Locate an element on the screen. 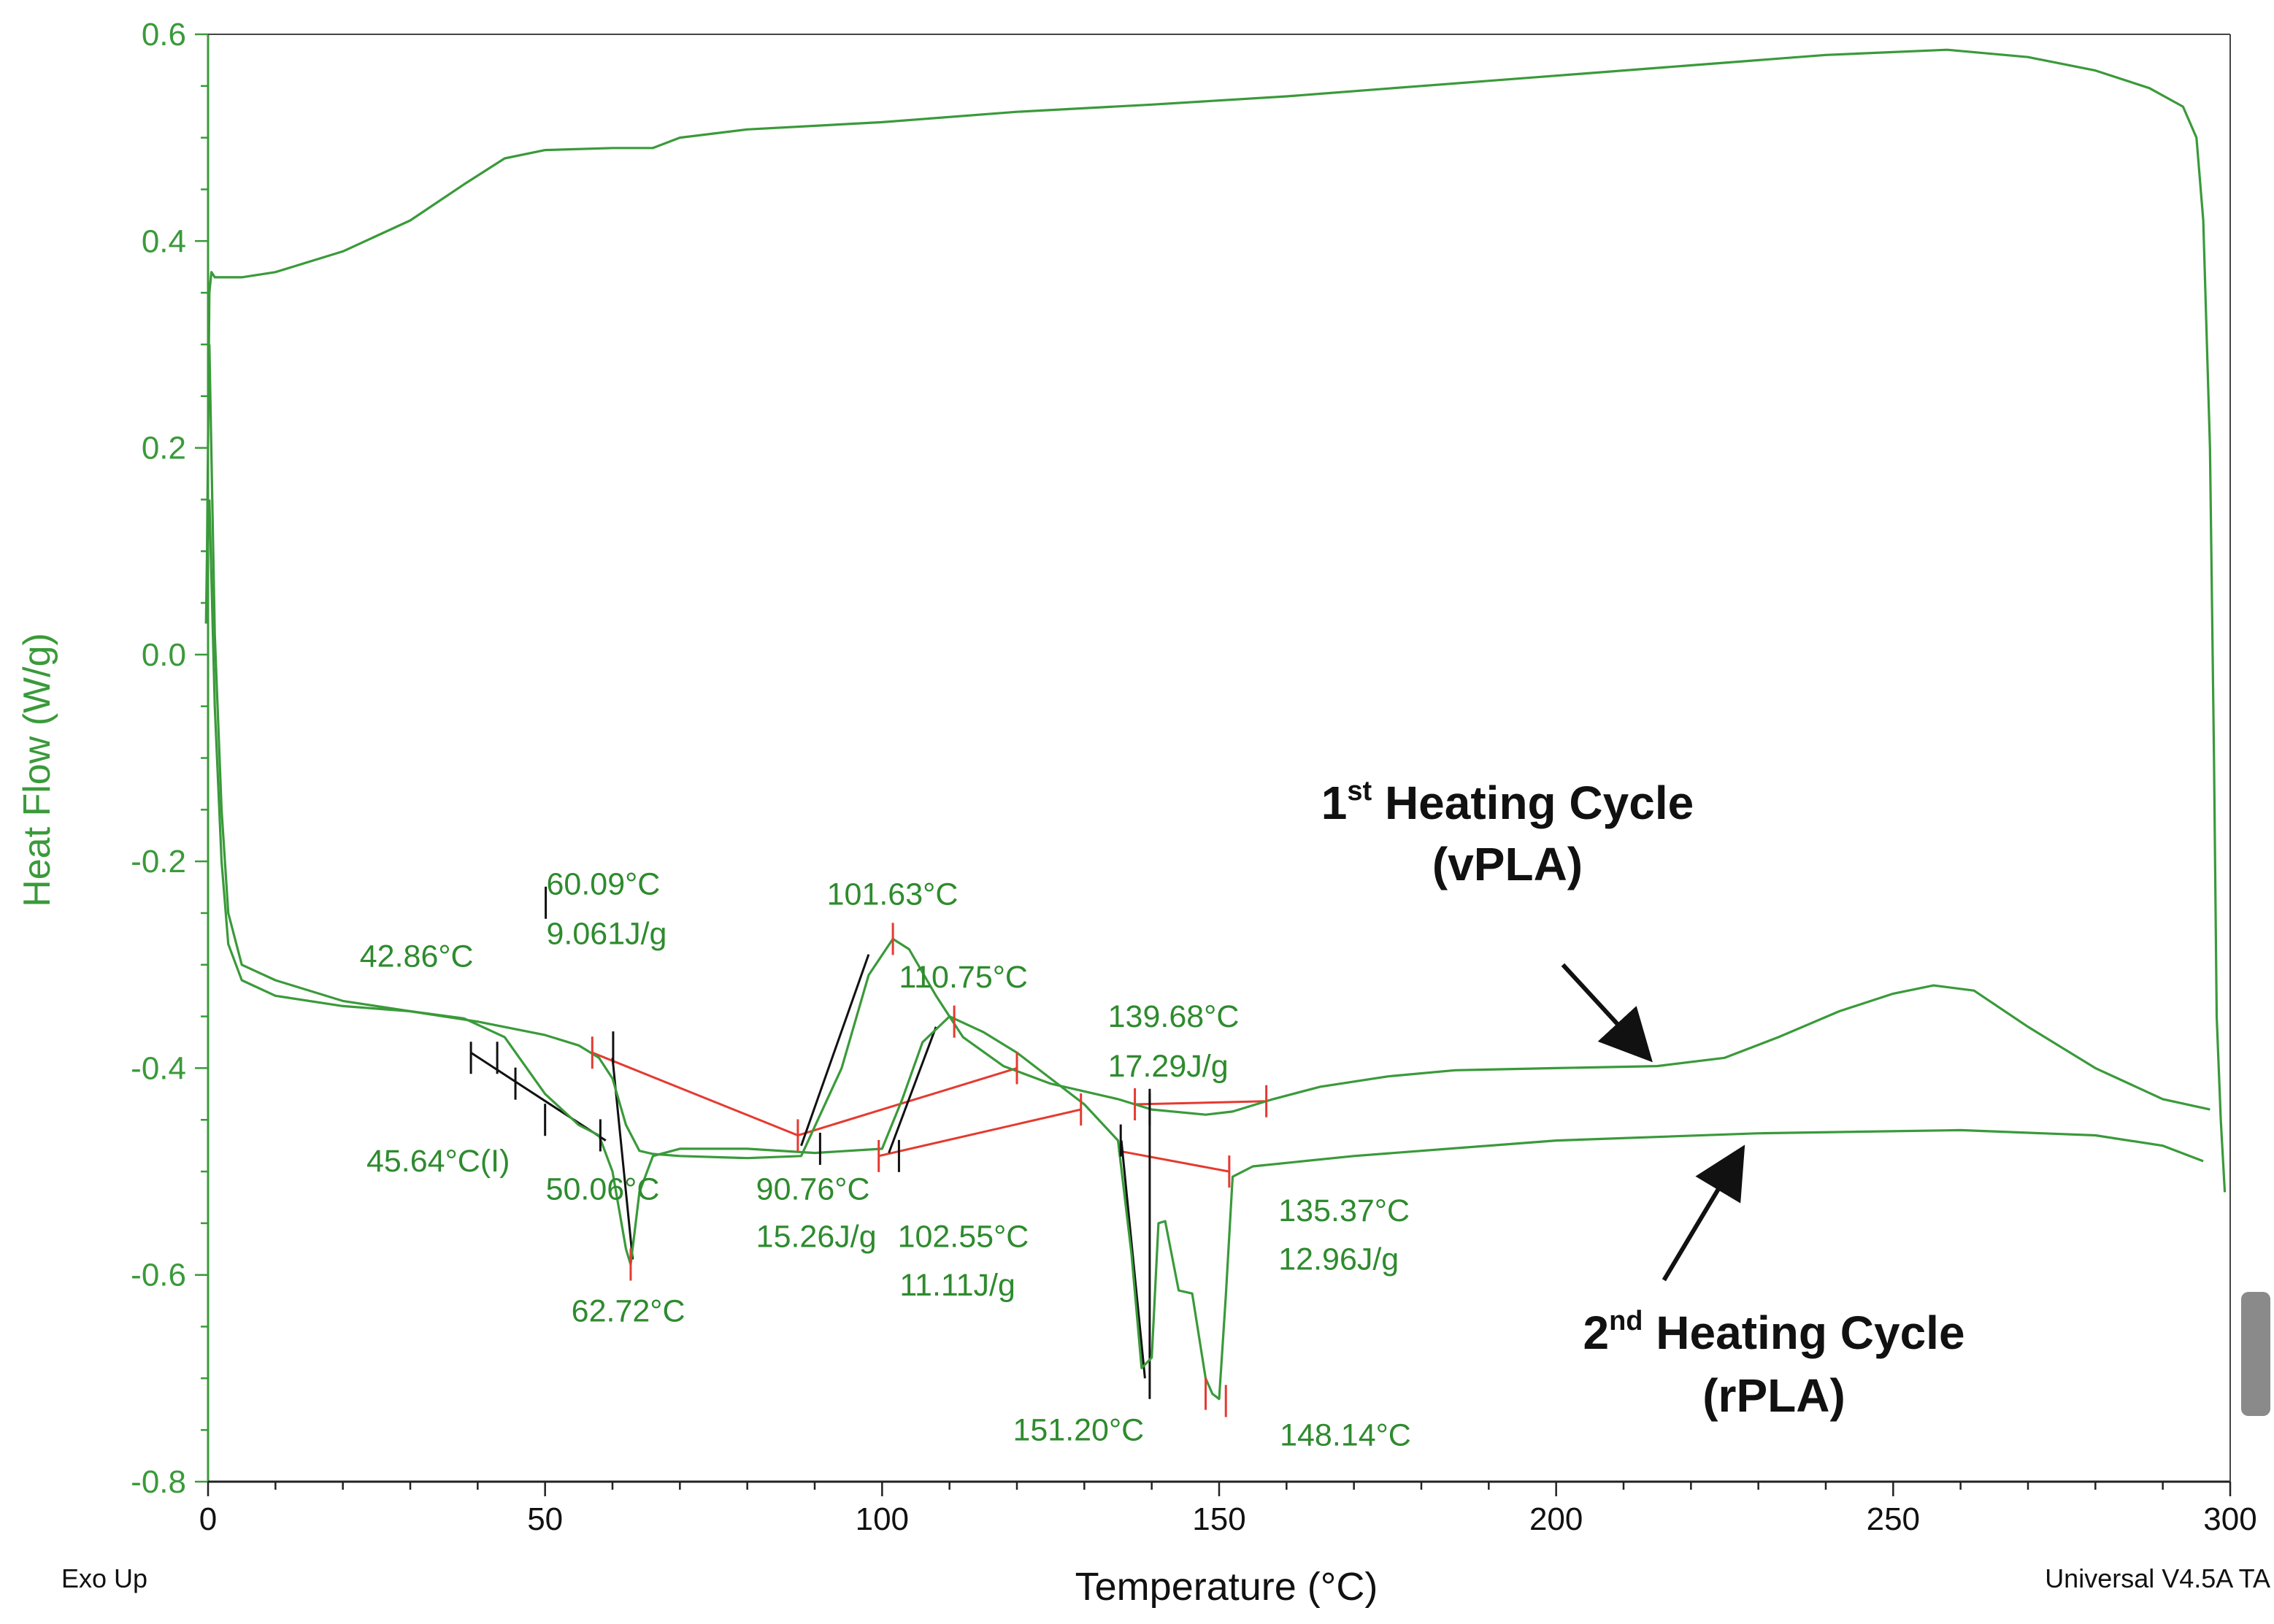  annotation-label: 62.72°C is located at coordinates (628, 1310).